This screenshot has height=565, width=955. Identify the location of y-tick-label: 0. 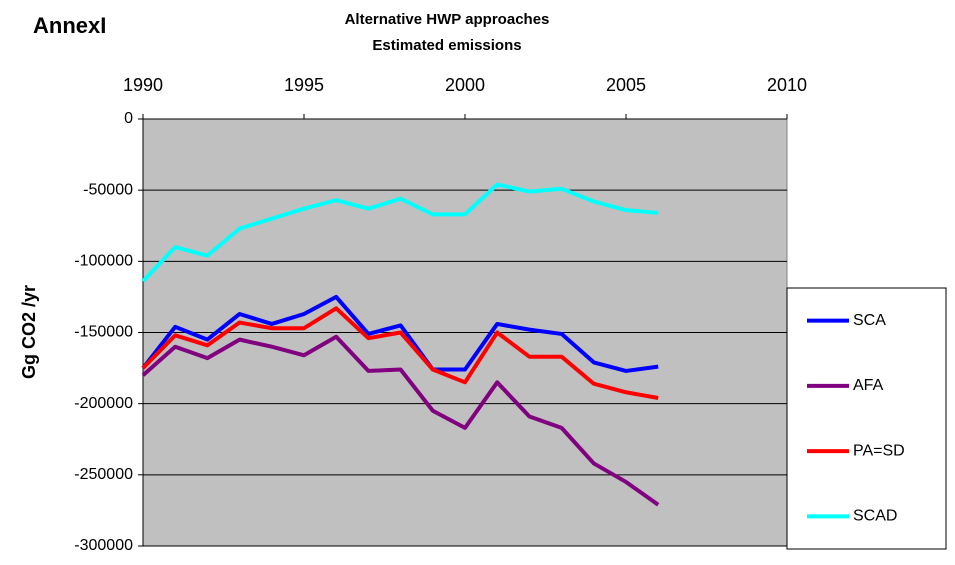
(128, 118).